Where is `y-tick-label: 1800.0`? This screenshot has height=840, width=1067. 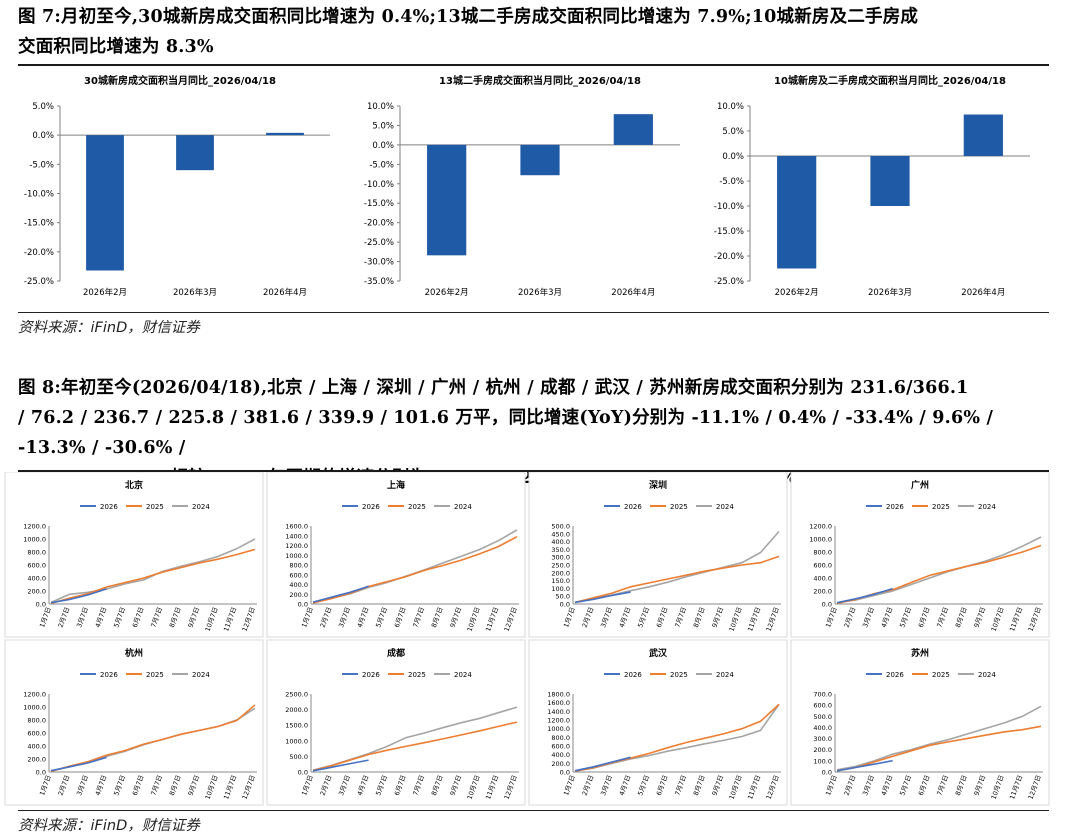
y-tick-label: 1800.0 is located at coordinates (558, 695).